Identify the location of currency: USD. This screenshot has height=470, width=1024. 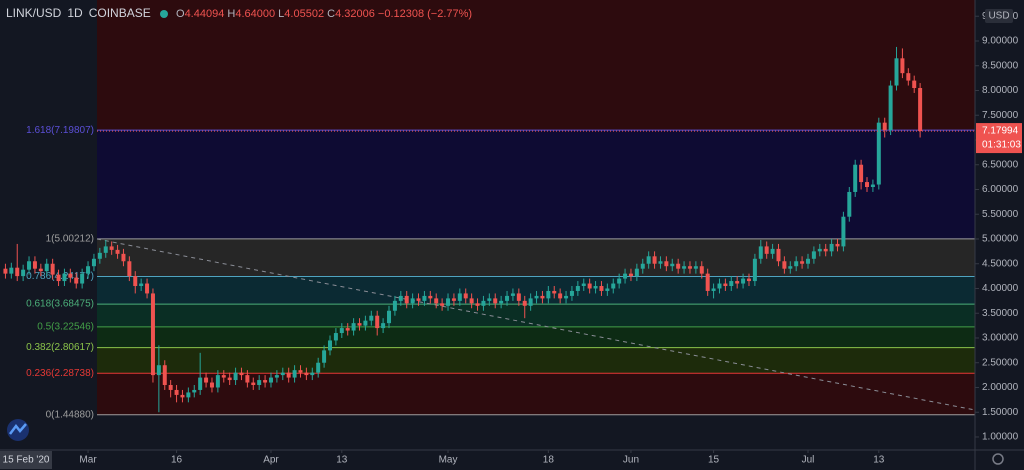
(998, 16).